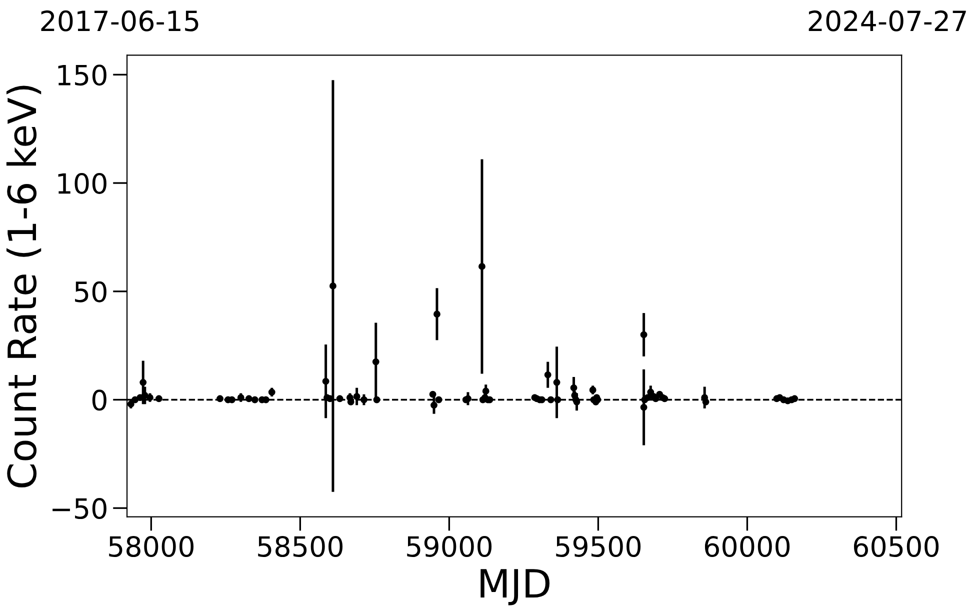  What do you see at coordinates (151, 547) in the screenshot?
I see `x-tick-label: 58000` at bounding box center [151, 547].